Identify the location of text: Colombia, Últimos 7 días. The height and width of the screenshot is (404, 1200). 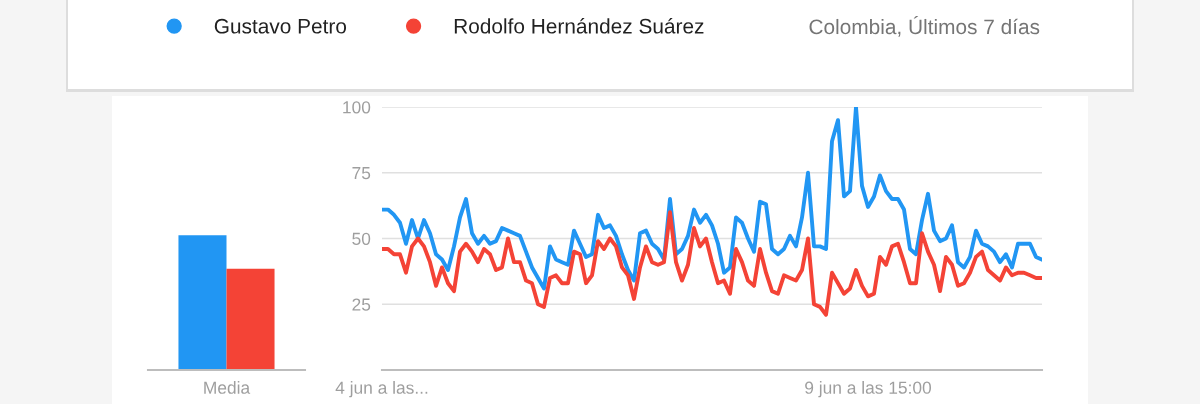
(924, 26).